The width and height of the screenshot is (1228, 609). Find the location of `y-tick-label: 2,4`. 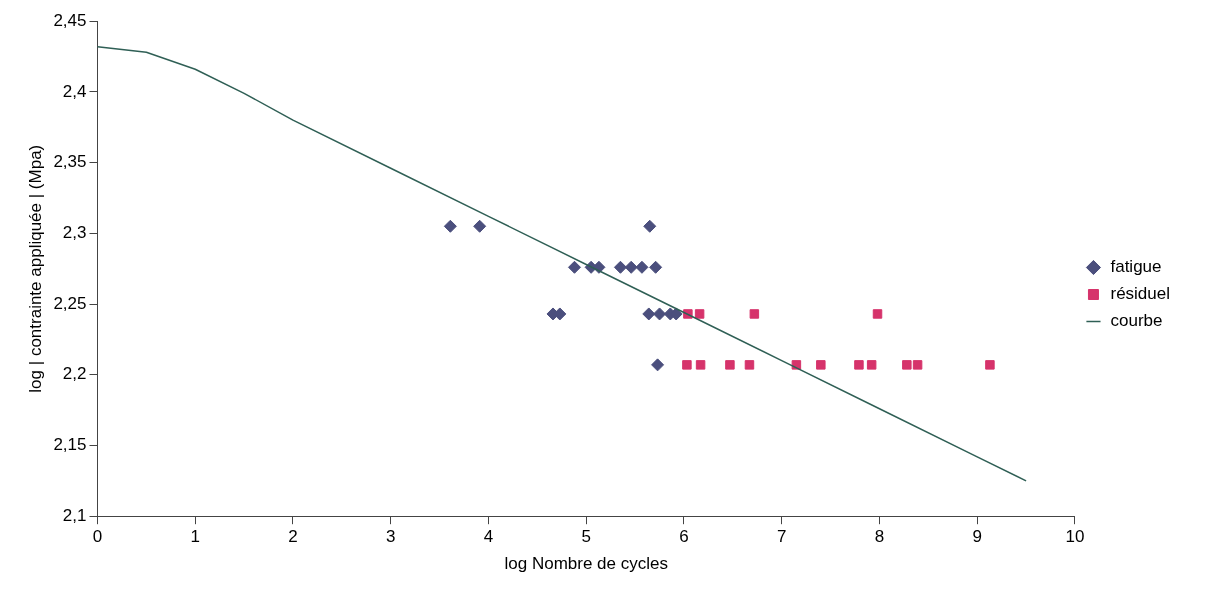

y-tick-label: 2,4 is located at coordinates (74, 91).